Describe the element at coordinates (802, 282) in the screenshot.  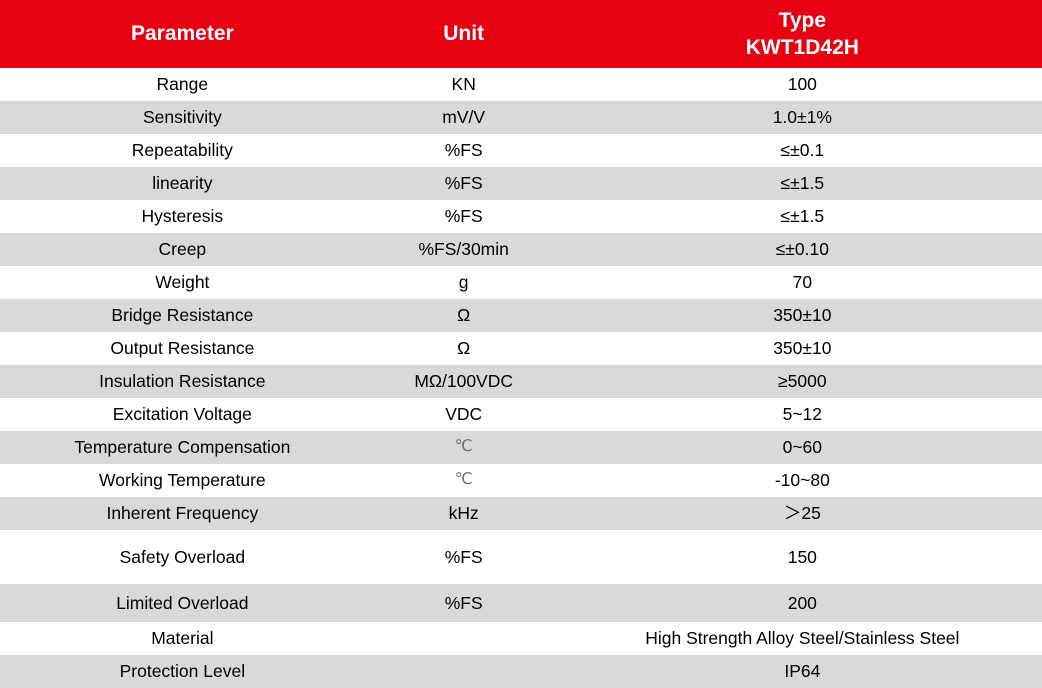
I see `cell-value: 70` at that location.